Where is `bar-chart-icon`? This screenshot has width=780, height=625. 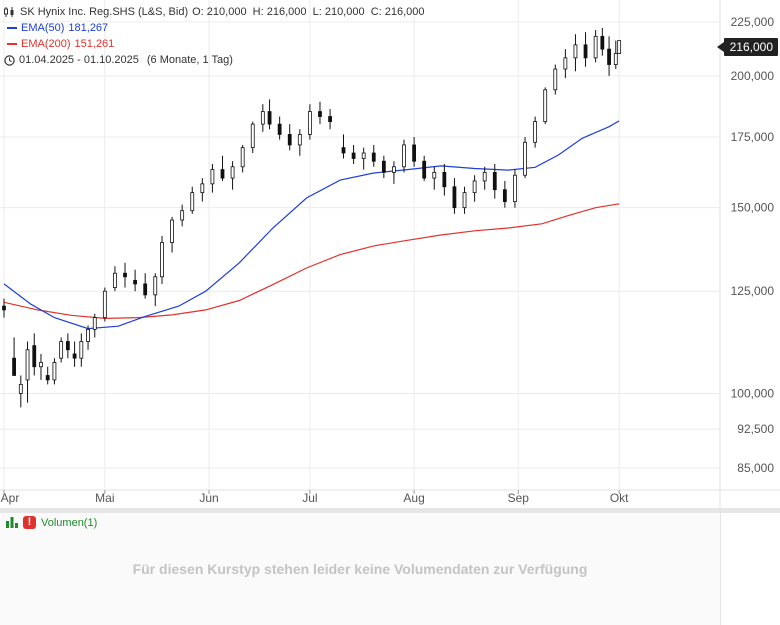 bar-chart-icon is located at coordinates (12, 523).